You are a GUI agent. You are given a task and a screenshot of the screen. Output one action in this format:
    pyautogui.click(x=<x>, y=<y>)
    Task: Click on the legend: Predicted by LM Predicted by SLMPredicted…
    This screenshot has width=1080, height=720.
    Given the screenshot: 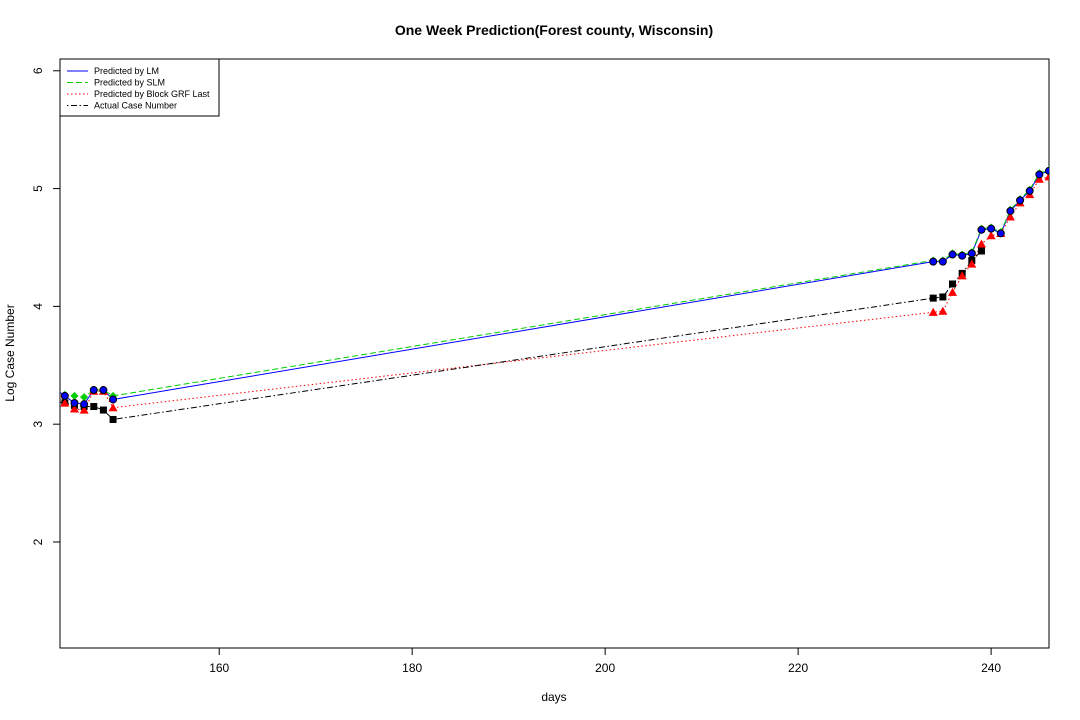 What is the action you would take?
    pyautogui.click(x=139, y=87)
    